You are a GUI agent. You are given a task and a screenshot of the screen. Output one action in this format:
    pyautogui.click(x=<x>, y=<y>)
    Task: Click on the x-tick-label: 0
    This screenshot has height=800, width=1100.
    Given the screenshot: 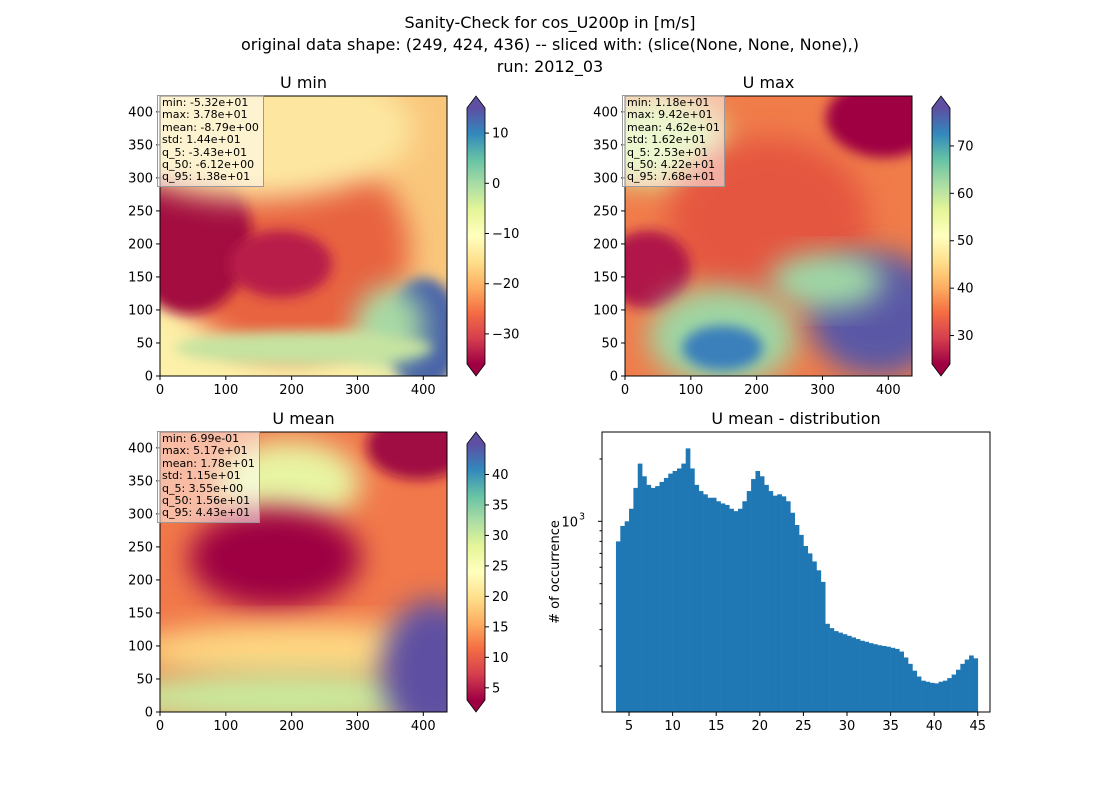 What is the action you would take?
    pyautogui.click(x=160, y=726)
    